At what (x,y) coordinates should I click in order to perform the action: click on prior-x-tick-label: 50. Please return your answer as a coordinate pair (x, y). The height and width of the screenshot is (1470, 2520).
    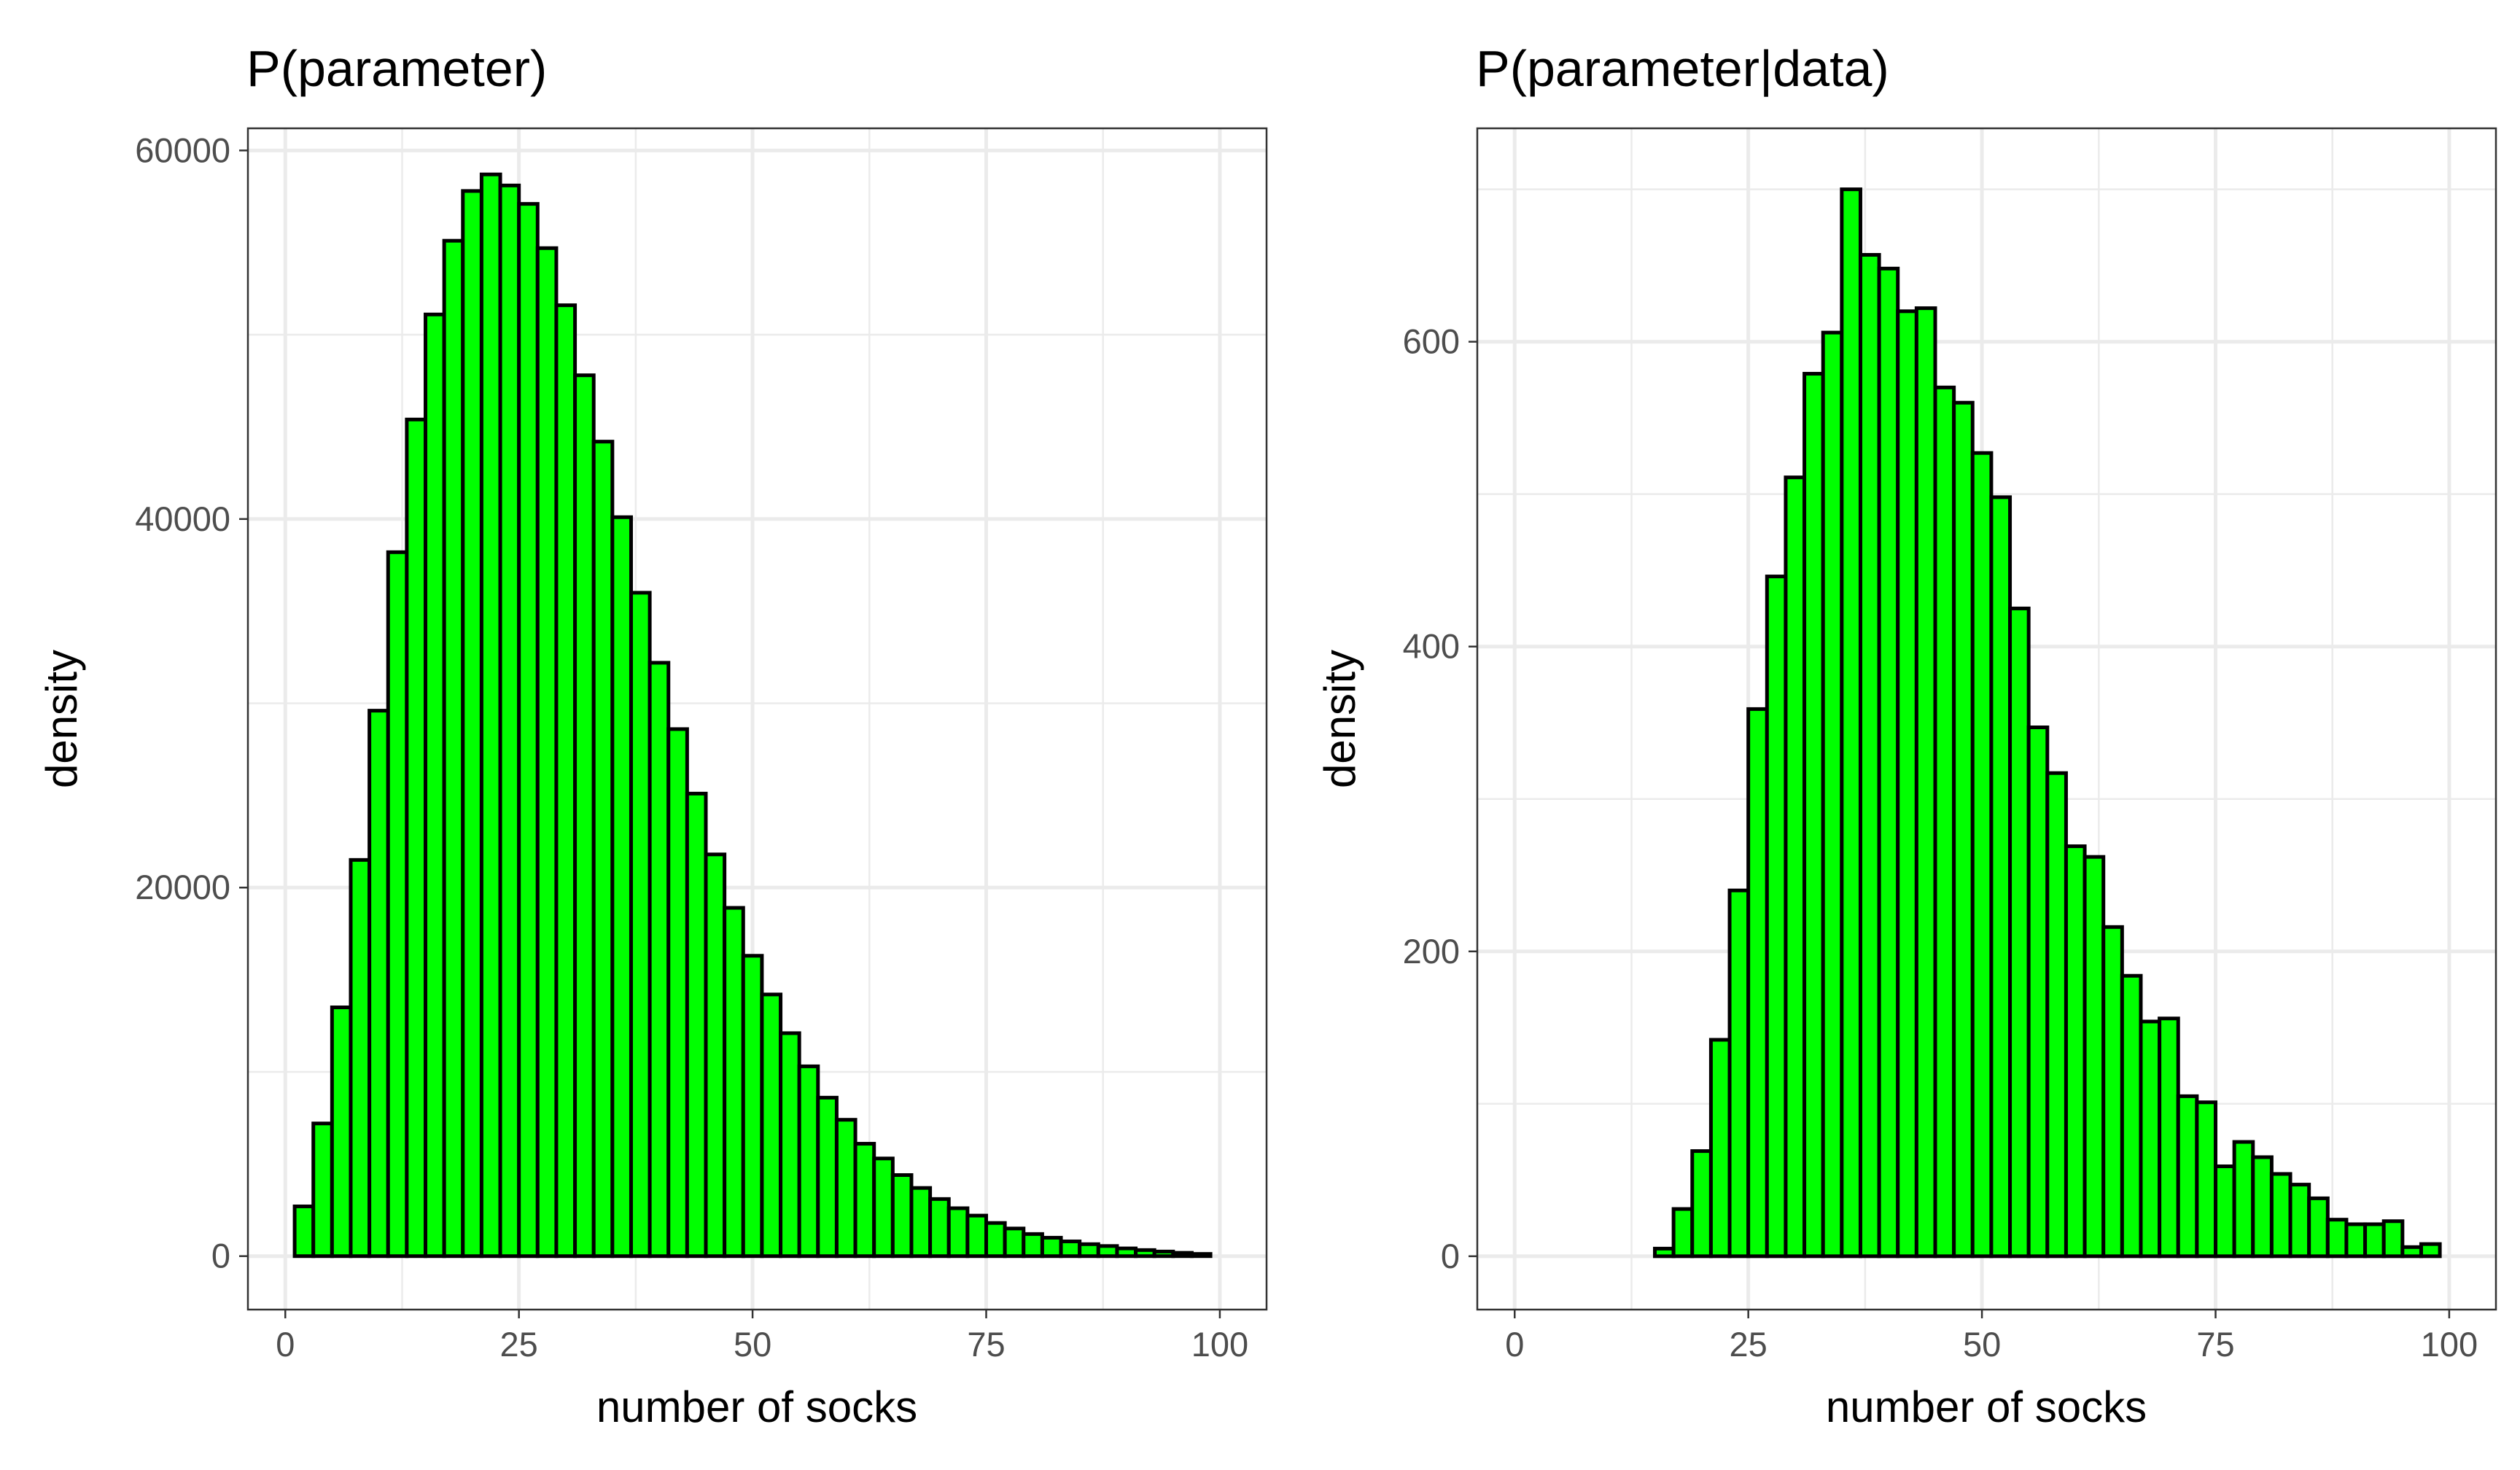
    Looking at the image, I should click on (752, 1344).